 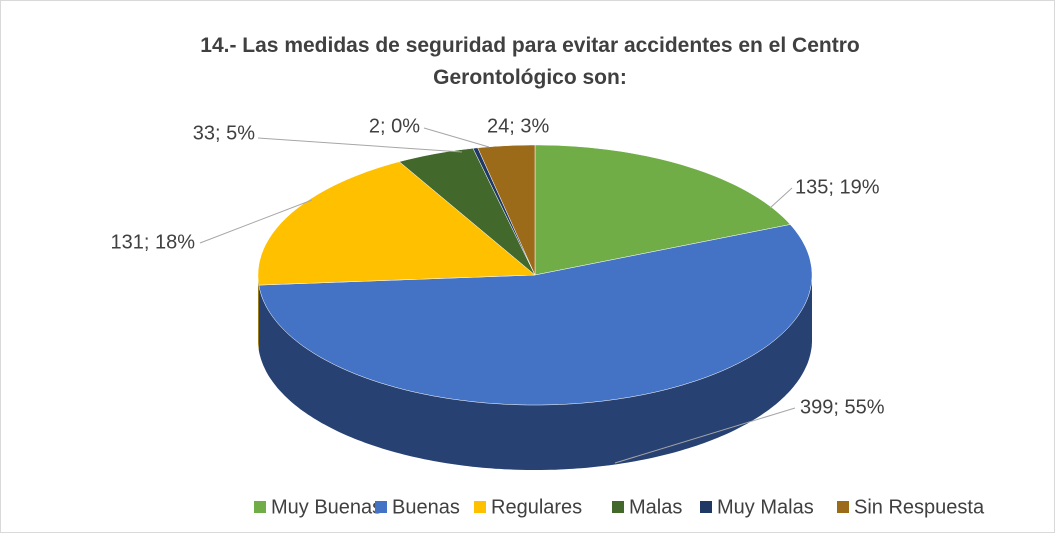 What do you see at coordinates (224, 133) in the screenshot?
I see `data-label: 33; 5%` at bounding box center [224, 133].